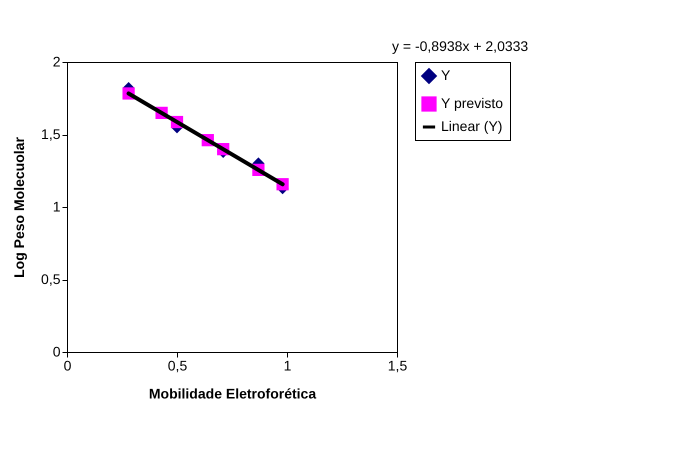 The image size is (688, 457). I want to click on x-tick-label: 0, so click(68, 366).